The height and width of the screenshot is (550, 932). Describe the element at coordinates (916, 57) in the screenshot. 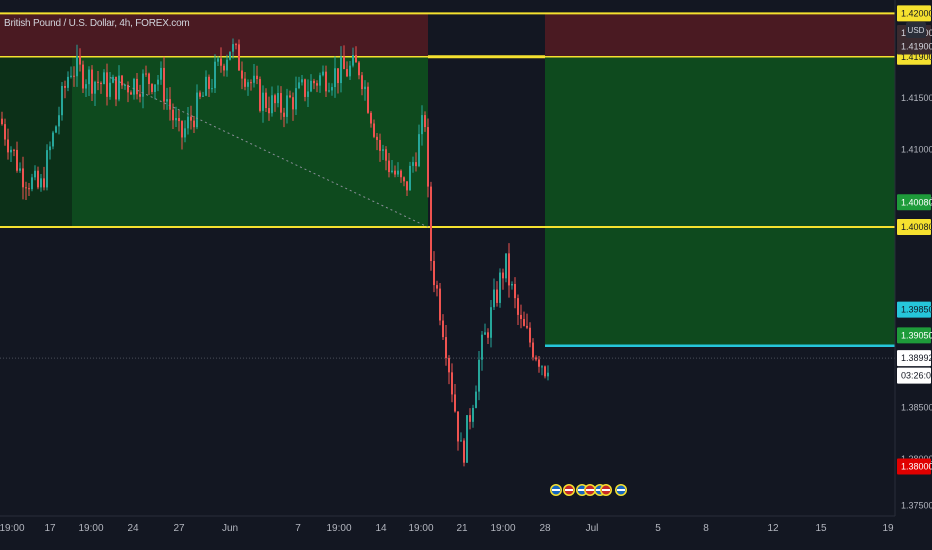

I see `price-badge-label: 1.41900` at that location.